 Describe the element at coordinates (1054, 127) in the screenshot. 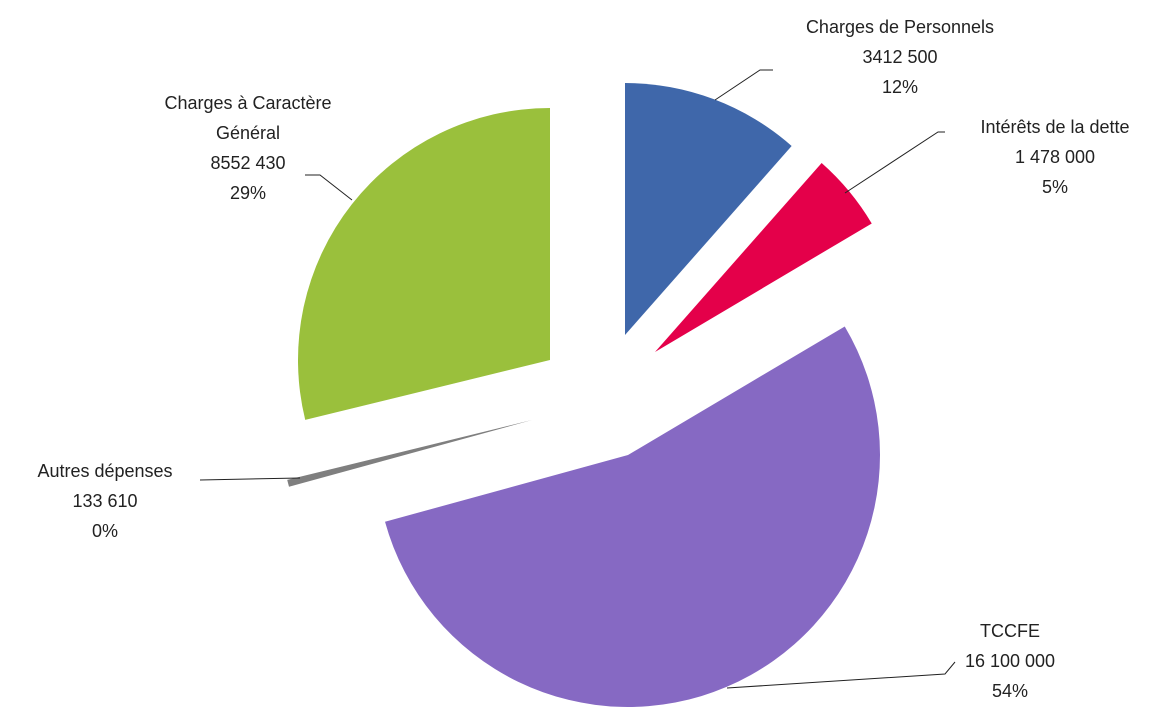

I see `slice-label: Intérêts de la dette` at that location.